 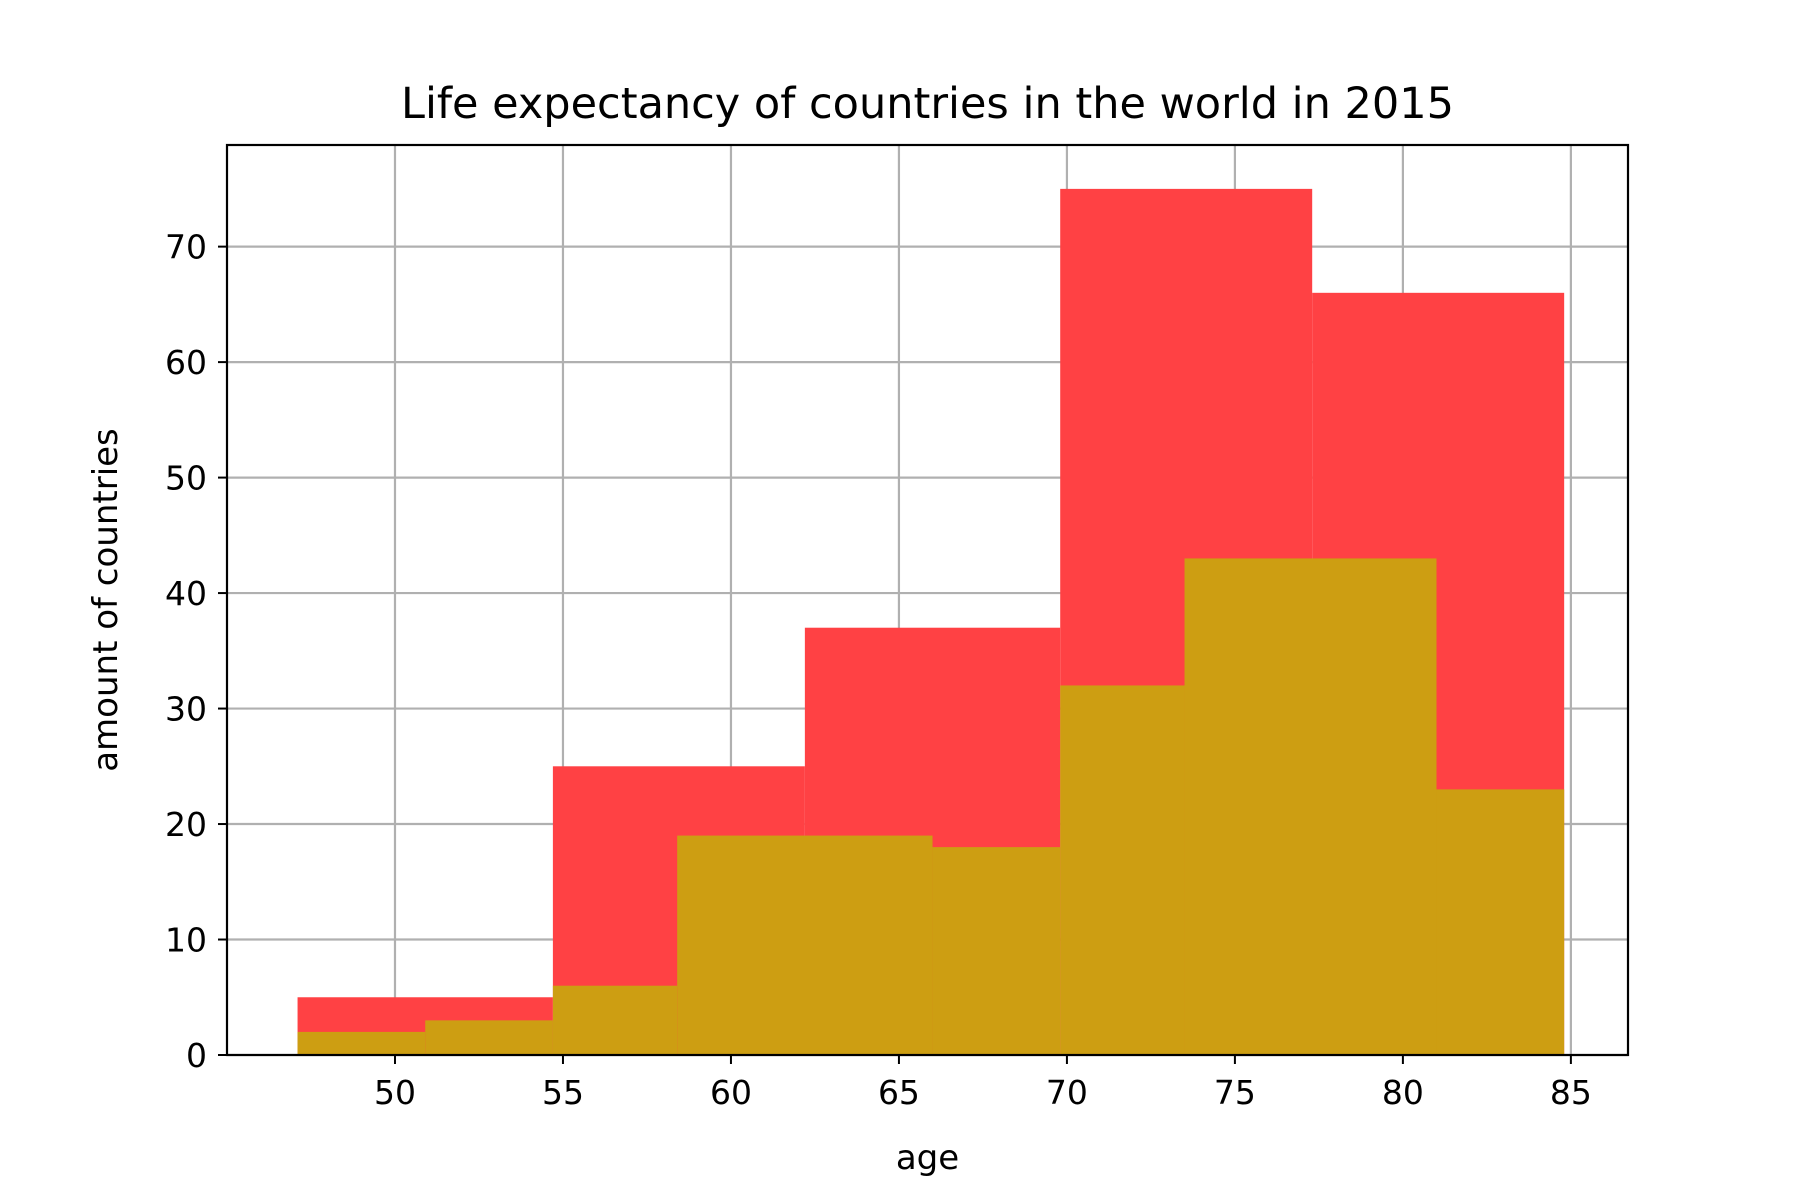 I want to click on x-axis-label: age, so click(x=927, y=1158).